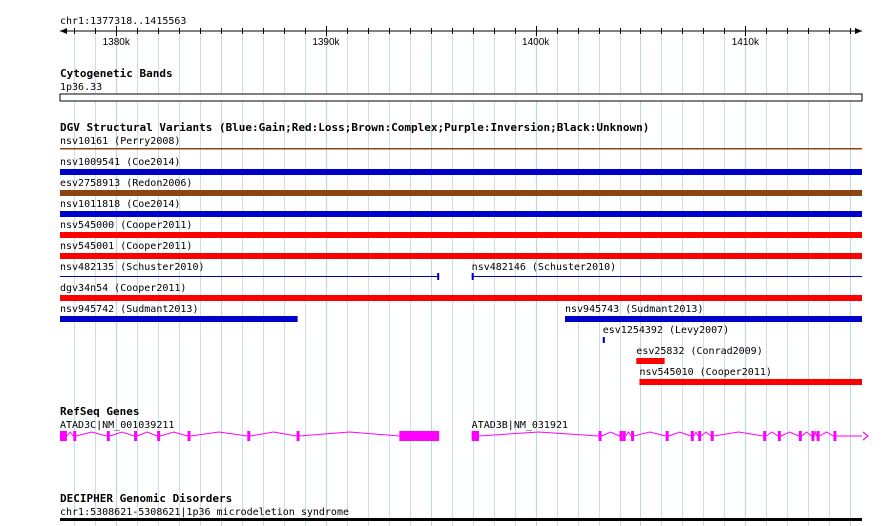 The width and height of the screenshot is (890, 526). I want to click on ruler-ticks, so click(462, 31).